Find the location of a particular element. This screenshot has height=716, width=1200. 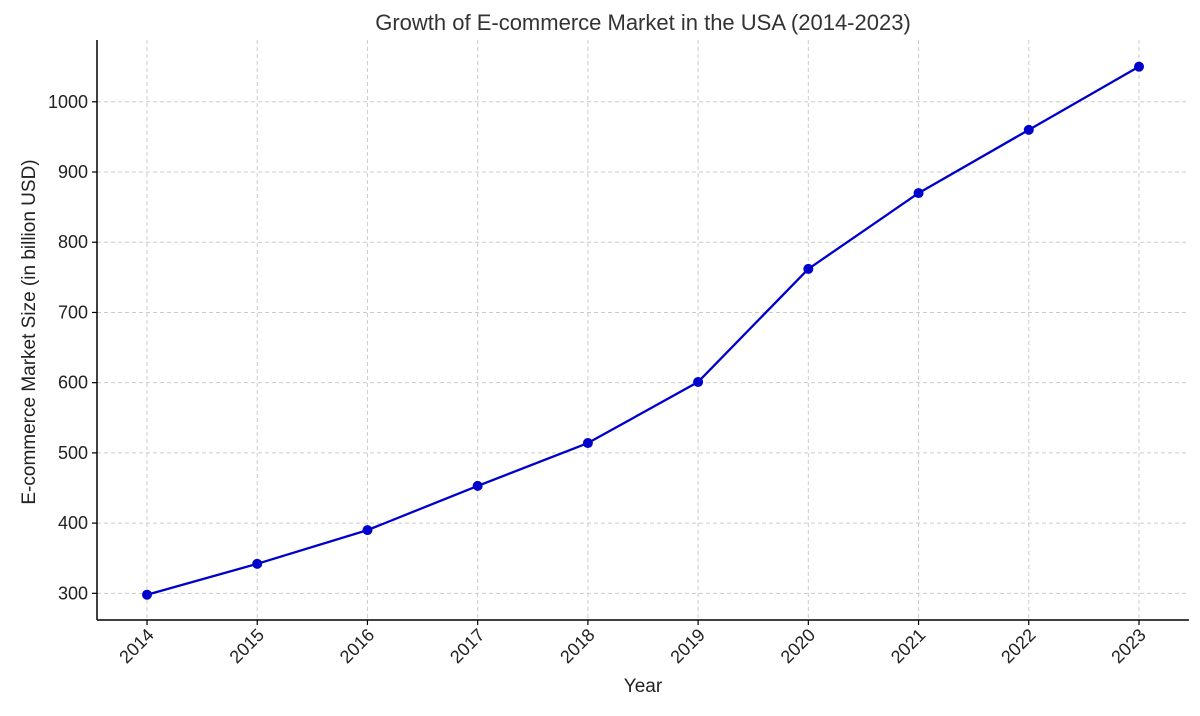

y-tick-label: 900 is located at coordinates (73, 172).